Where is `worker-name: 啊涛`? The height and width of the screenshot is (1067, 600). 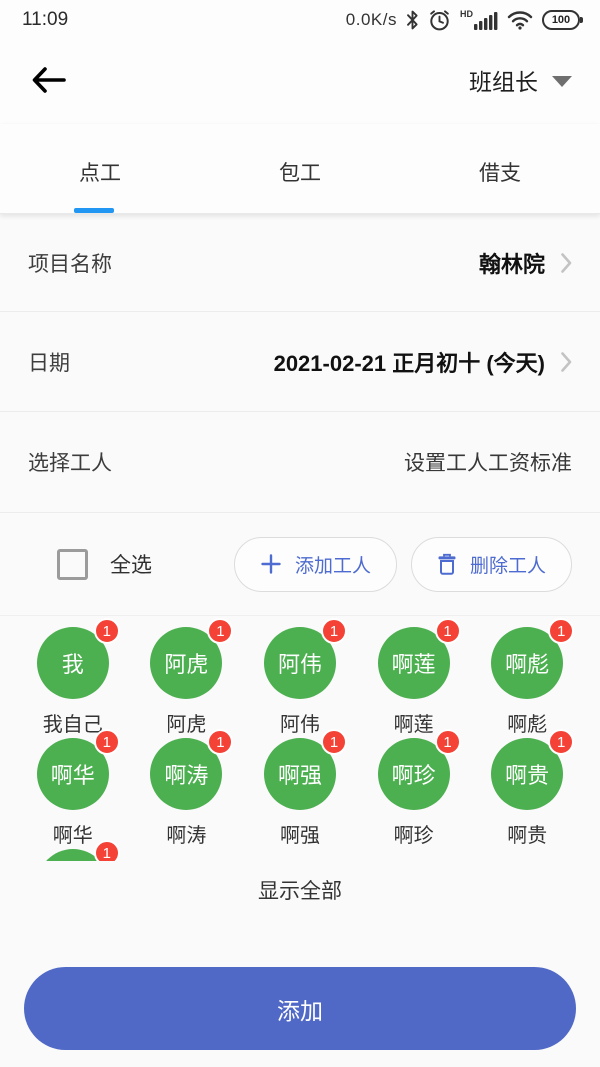 worker-name: 啊涛 is located at coordinates (186, 836).